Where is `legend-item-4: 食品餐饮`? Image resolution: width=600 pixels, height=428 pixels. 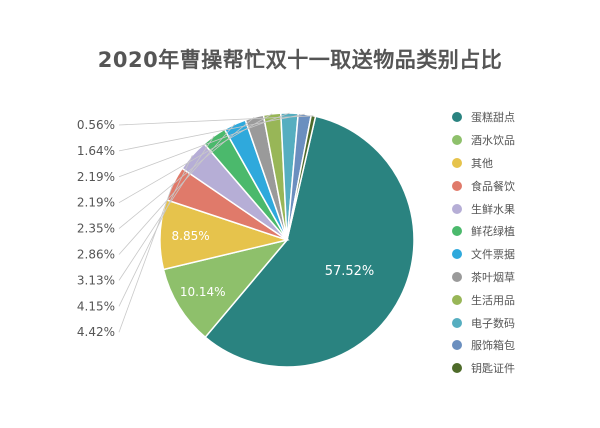 legend-item-4: 食品餐饮 is located at coordinates (522, 185).